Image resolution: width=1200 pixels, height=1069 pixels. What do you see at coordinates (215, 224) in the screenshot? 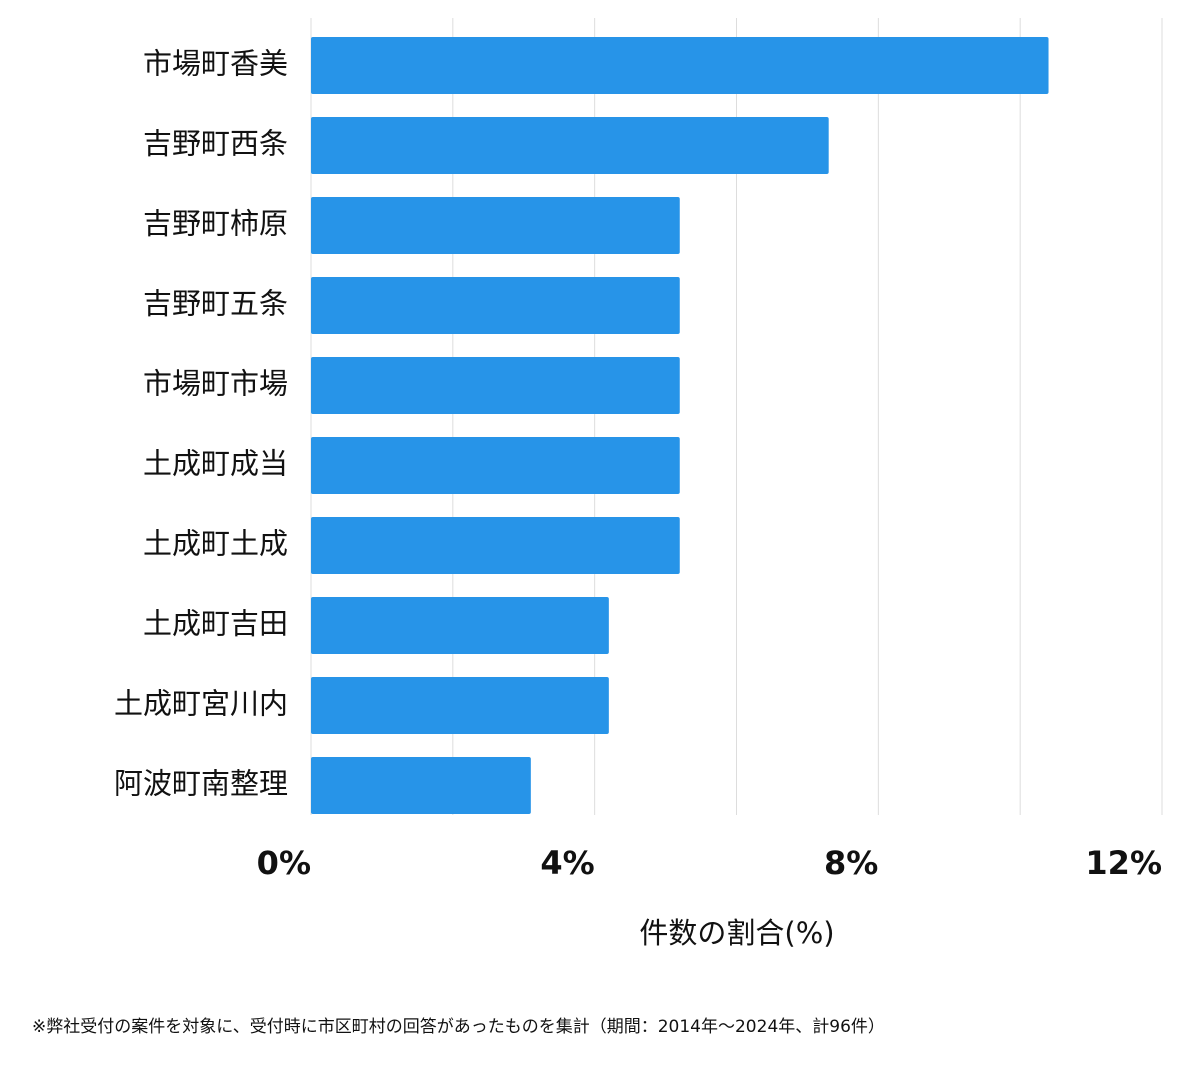
I see `y-tick-label: 吉野町柿原` at bounding box center [215, 224].